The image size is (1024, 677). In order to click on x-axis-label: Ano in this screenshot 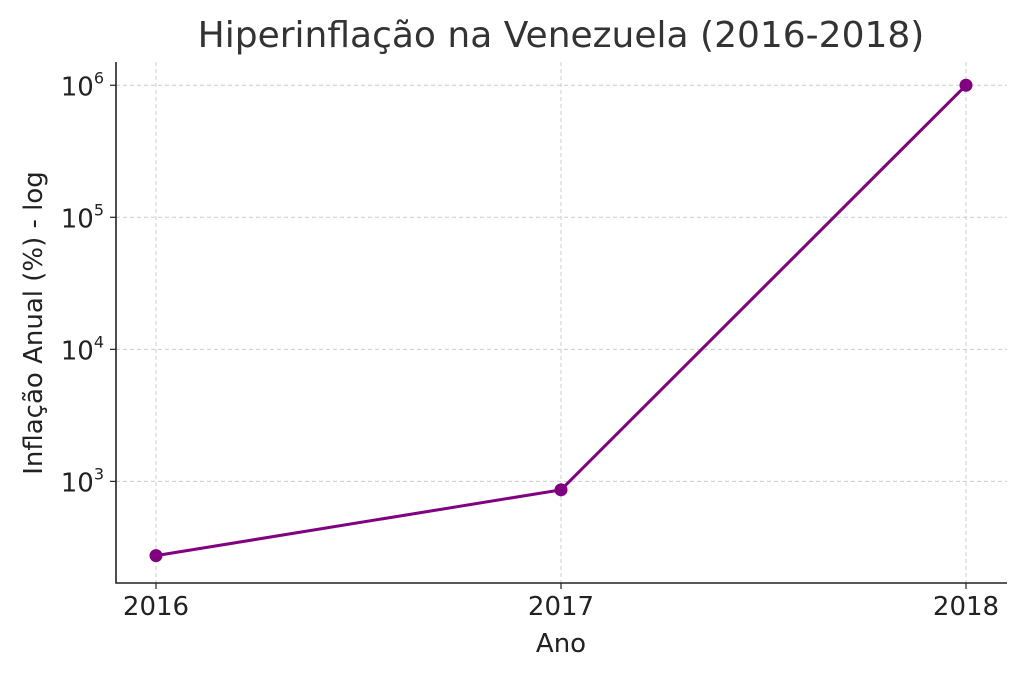, I will do `click(561, 644)`.